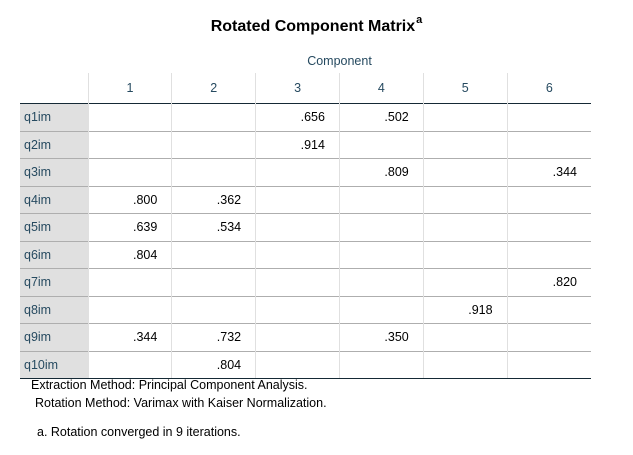 The image size is (633, 455). Describe the element at coordinates (129, 199) in the screenshot. I see `loading-cell: .800` at that location.